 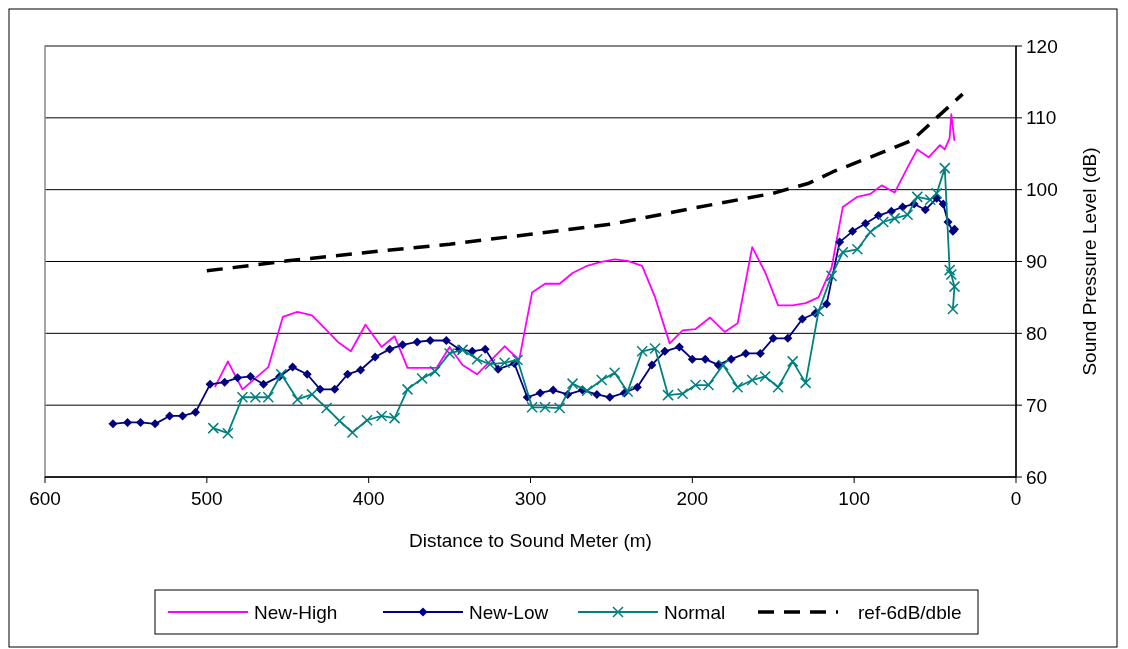 What do you see at coordinates (1016, 498) in the screenshot?
I see `x-tick-label: 0` at bounding box center [1016, 498].